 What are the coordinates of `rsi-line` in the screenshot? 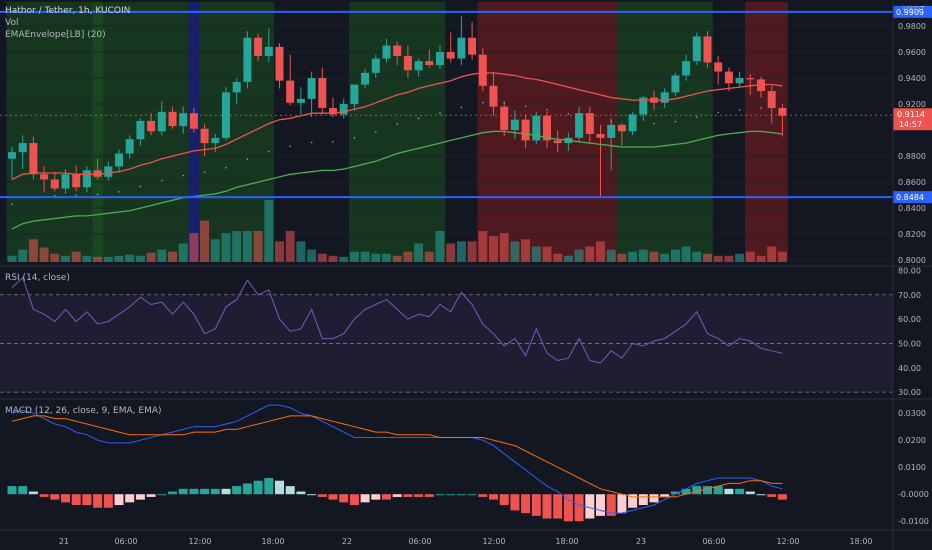 It's located at (397, 320).